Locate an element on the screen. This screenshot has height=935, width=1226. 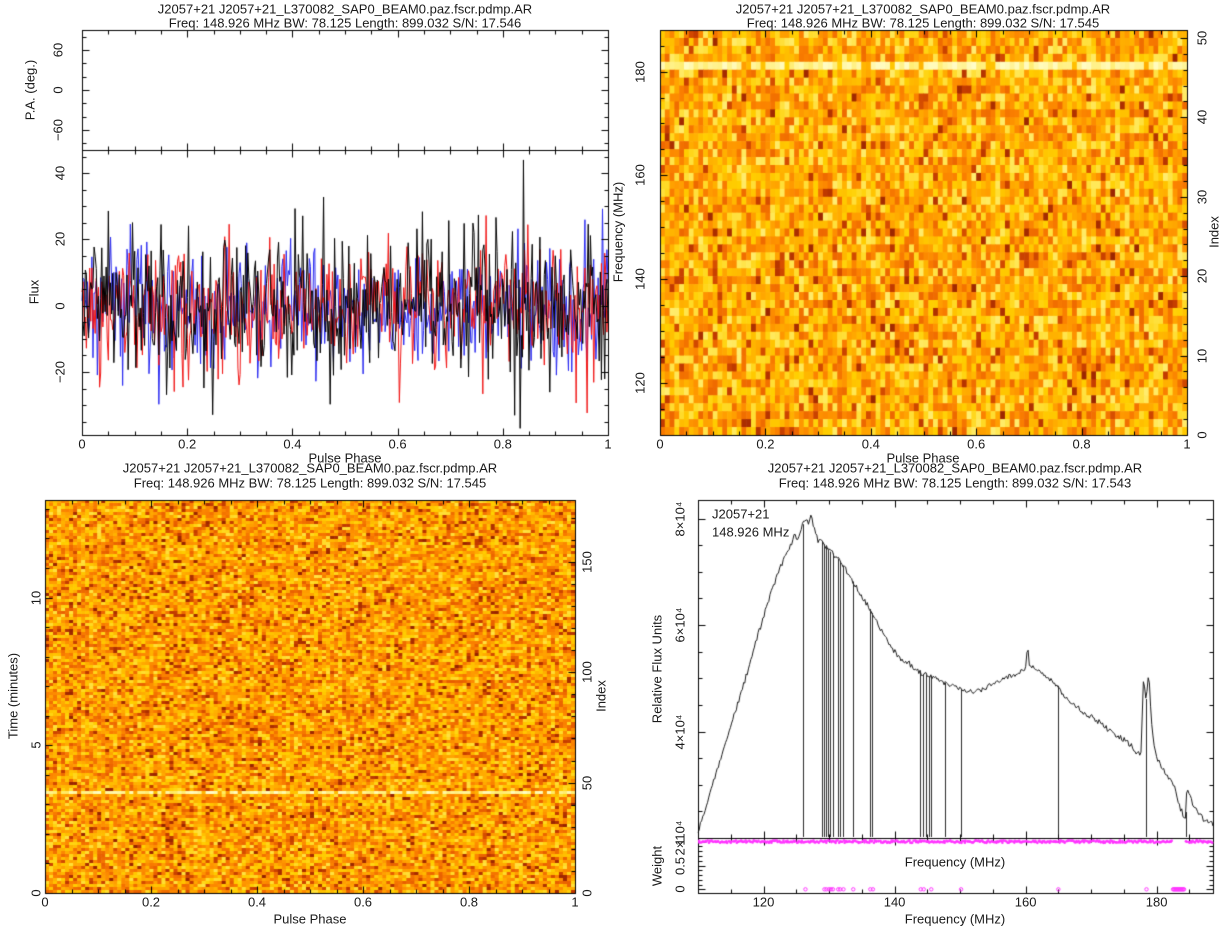
weight-axis-label: Weight is located at coordinates (657, 866).